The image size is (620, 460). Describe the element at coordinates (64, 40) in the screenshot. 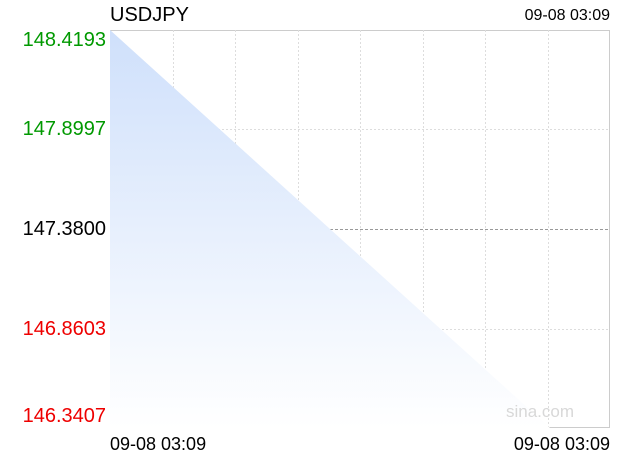

I see `y-tick-label: 148.4193` at that location.